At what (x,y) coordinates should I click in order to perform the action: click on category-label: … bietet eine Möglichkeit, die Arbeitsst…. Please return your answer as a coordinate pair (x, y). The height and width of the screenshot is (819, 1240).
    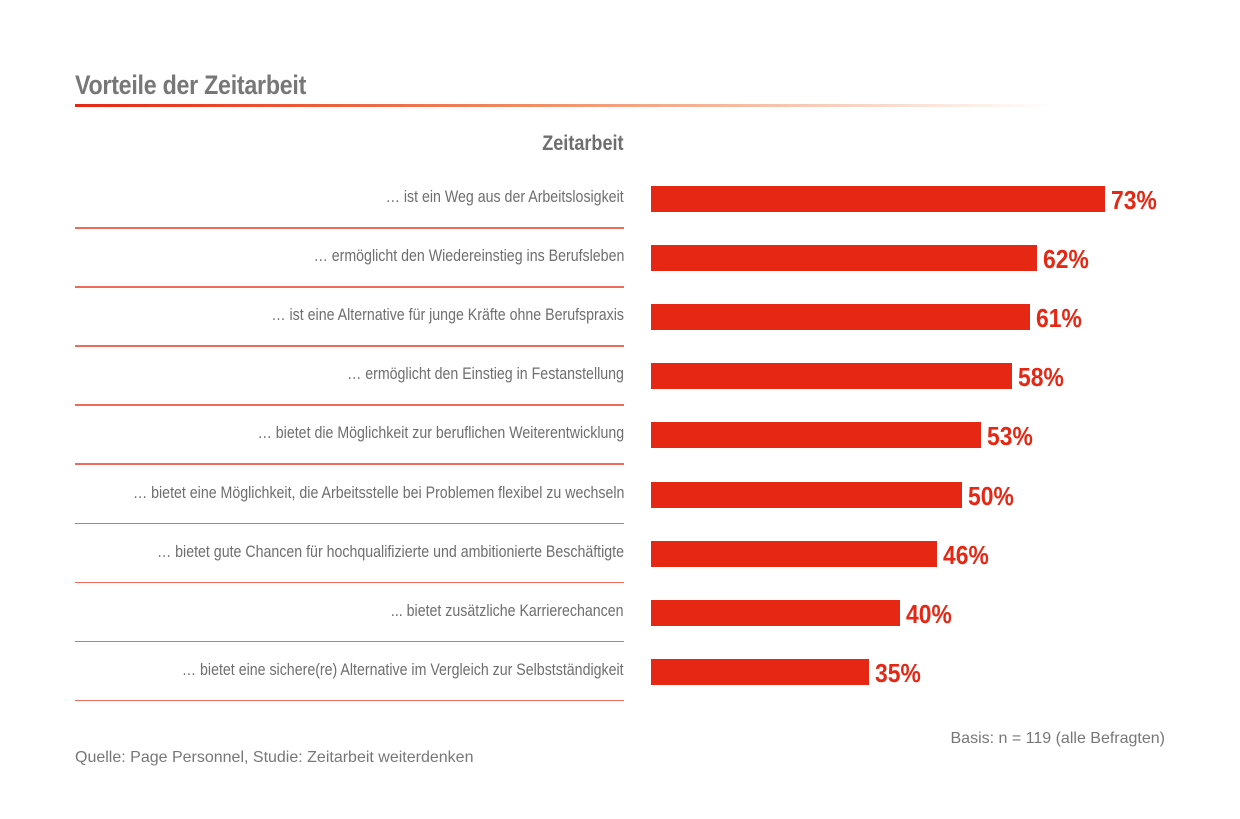
    Looking at the image, I should click on (378, 492).